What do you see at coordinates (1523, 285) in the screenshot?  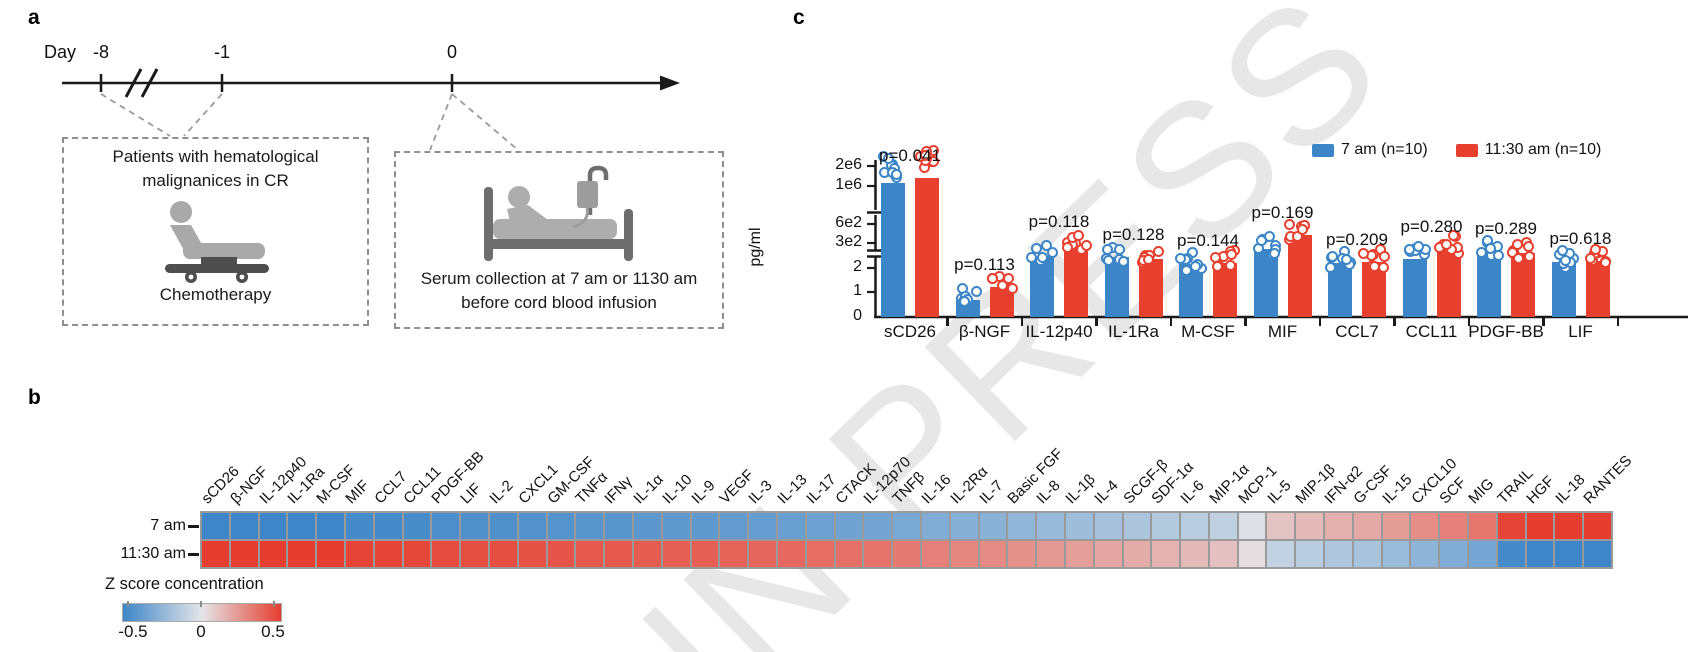 I see `bar-1130am-PDGF-BB` at bounding box center [1523, 285].